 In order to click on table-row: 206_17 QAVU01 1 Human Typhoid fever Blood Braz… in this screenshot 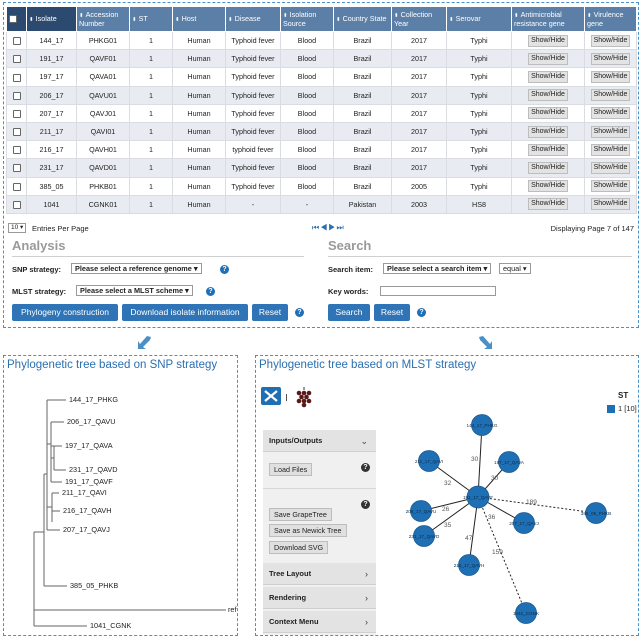, I will do `click(321, 95)`.